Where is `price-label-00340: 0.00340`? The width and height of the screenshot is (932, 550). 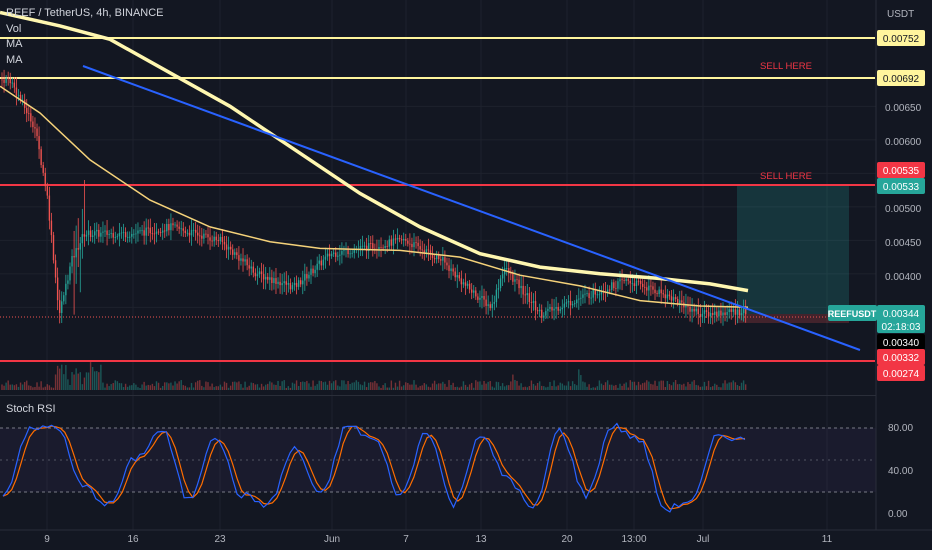
price-label-00340: 0.00340 is located at coordinates (901, 342).